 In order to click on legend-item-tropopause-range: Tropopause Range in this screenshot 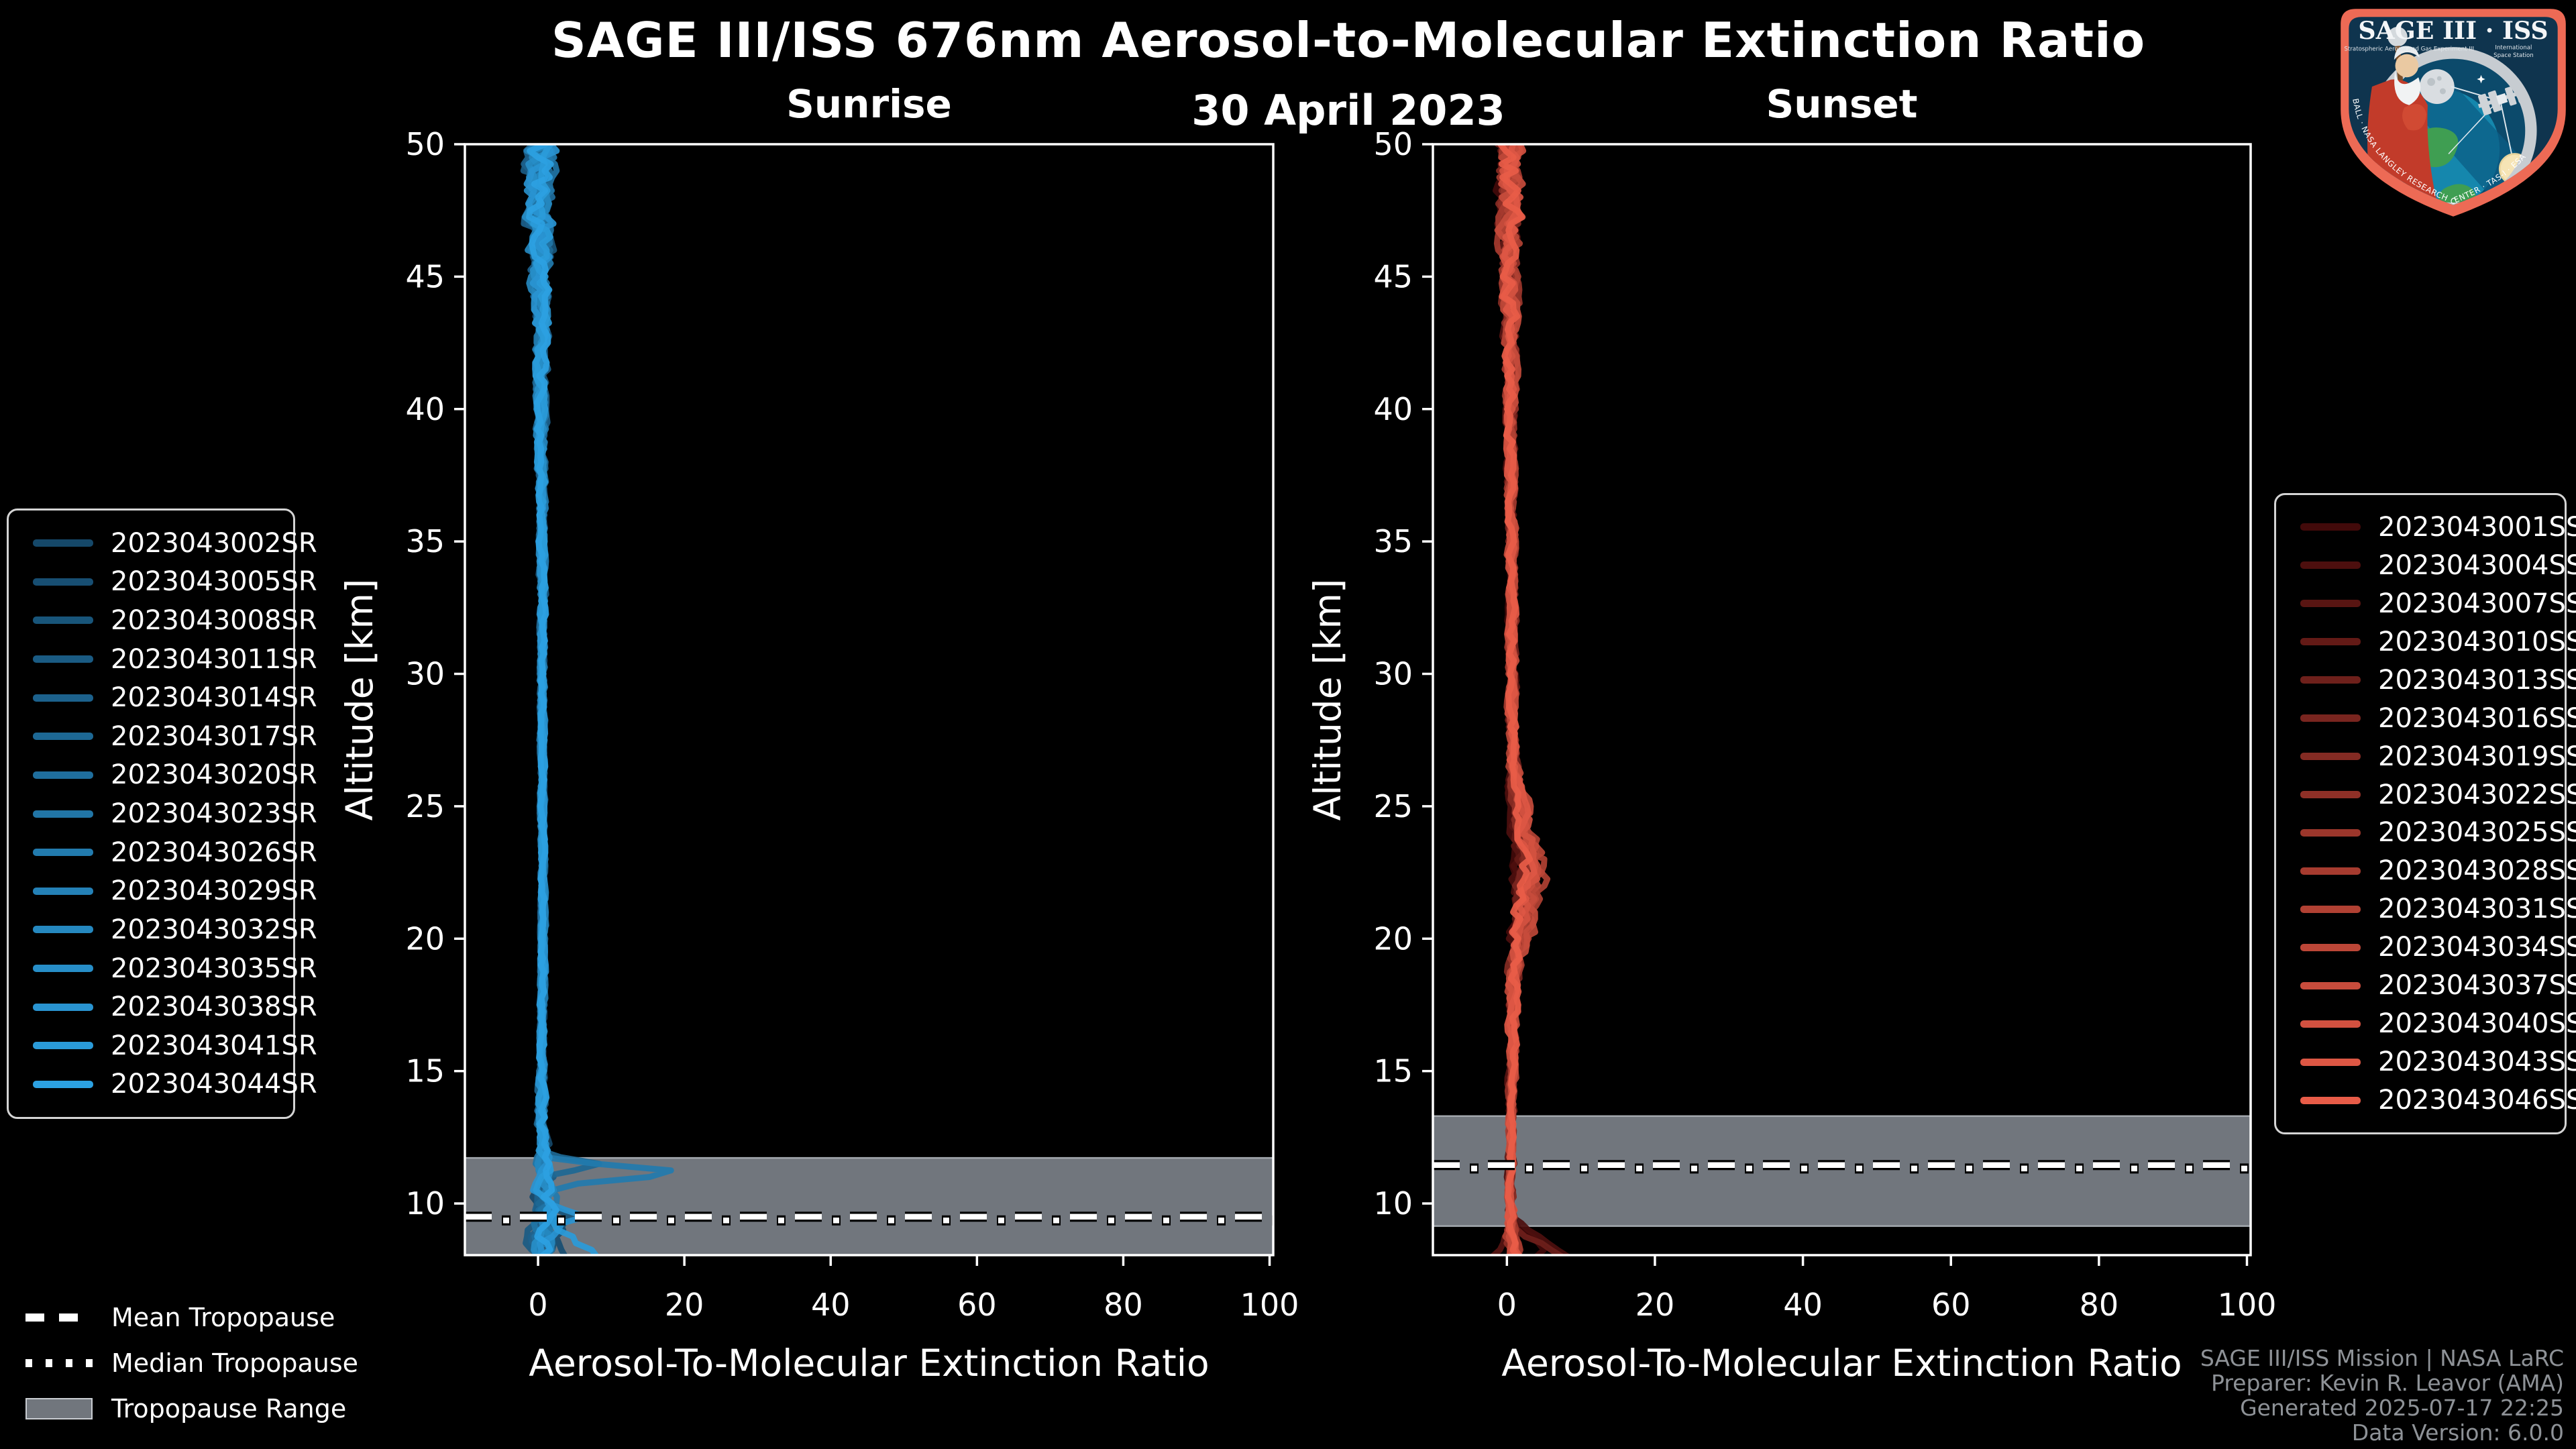, I will do `click(191, 1409)`.